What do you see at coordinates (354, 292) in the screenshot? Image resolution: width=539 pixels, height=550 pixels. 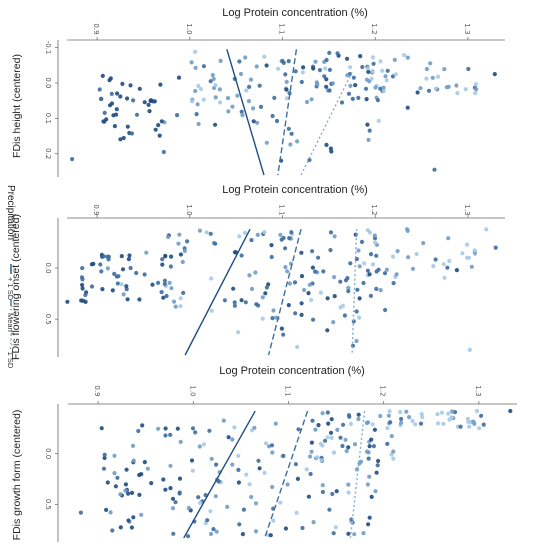 I see `fit-line-dotted` at bounding box center [354, 292].